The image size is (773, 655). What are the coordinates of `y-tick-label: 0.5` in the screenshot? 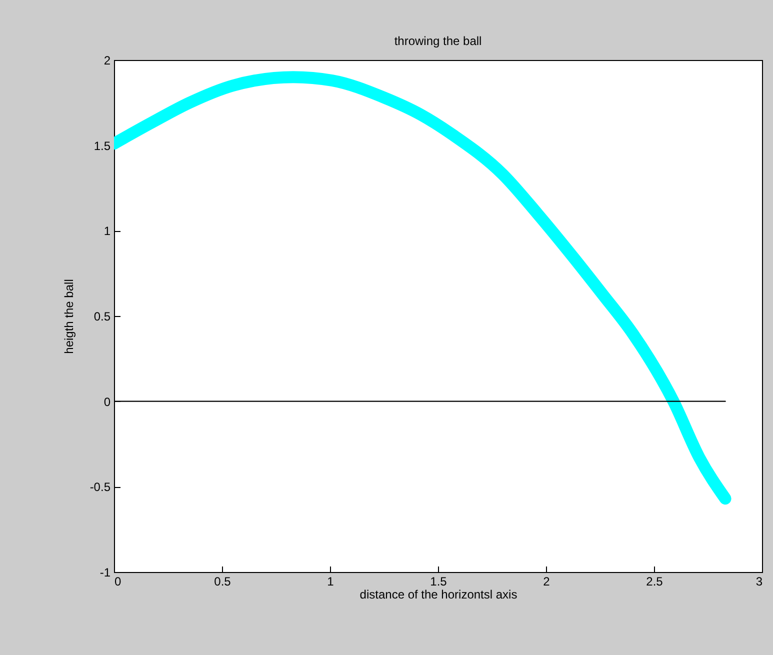 It's located at (102, 317).